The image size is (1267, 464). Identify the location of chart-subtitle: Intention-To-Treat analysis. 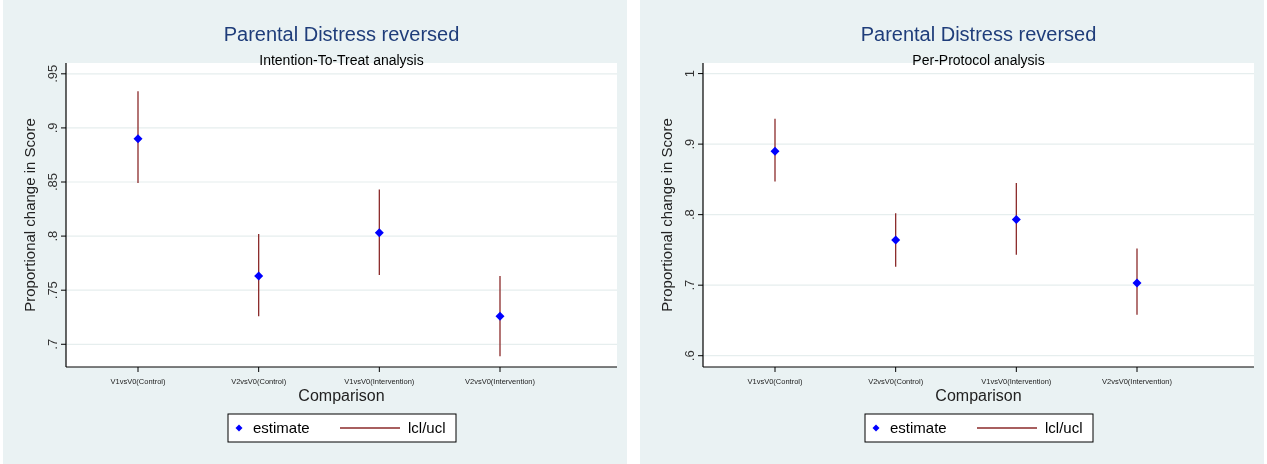
(341, 60).